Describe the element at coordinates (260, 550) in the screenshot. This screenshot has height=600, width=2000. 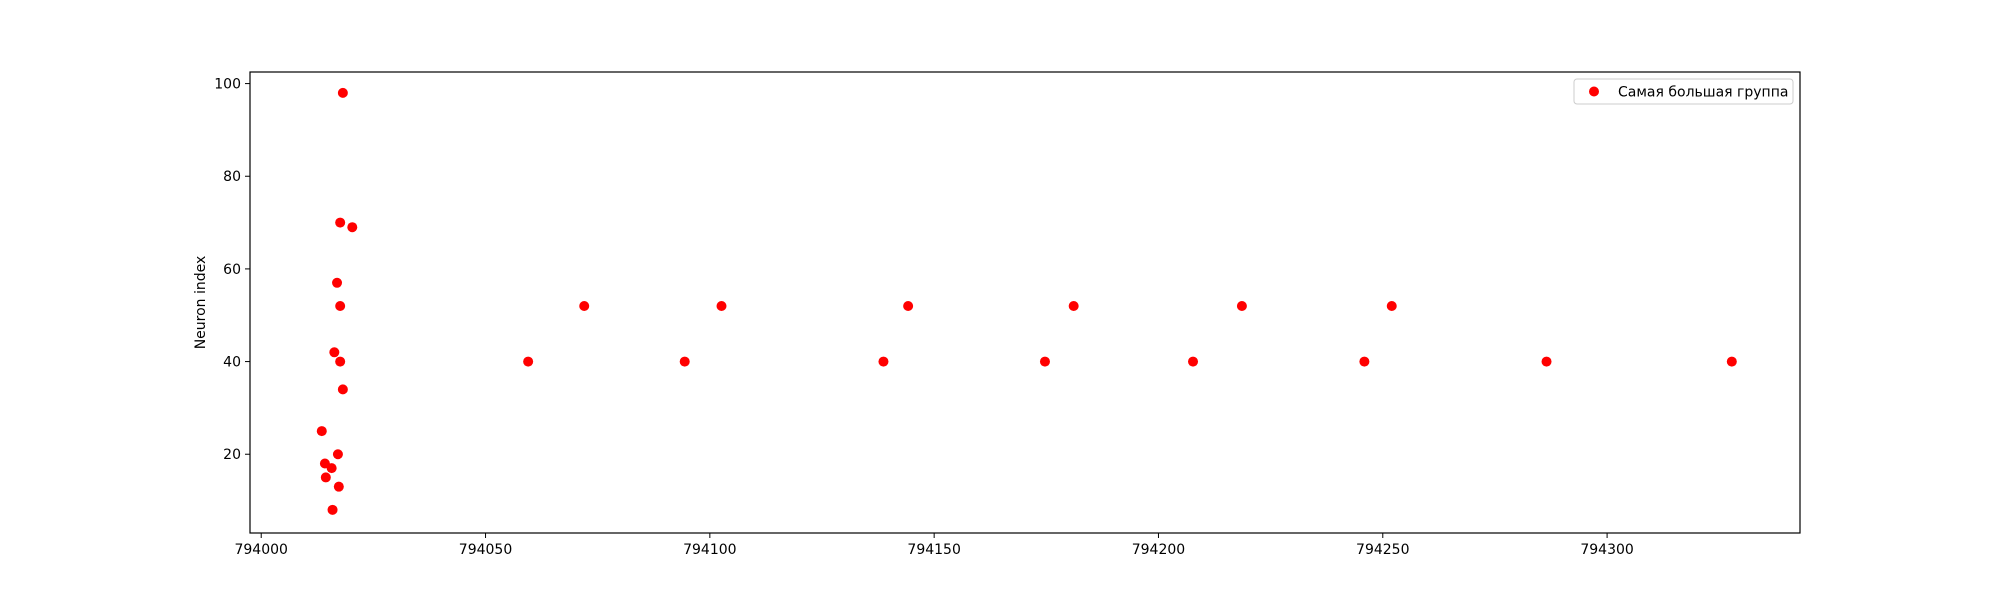
I see `x-tick-label: 794000` at that location.